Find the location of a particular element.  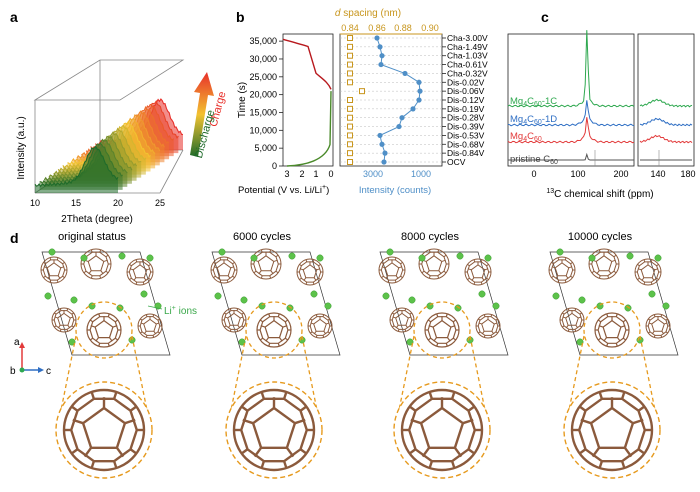

intensity-axes is located at coordinates (391, 100).